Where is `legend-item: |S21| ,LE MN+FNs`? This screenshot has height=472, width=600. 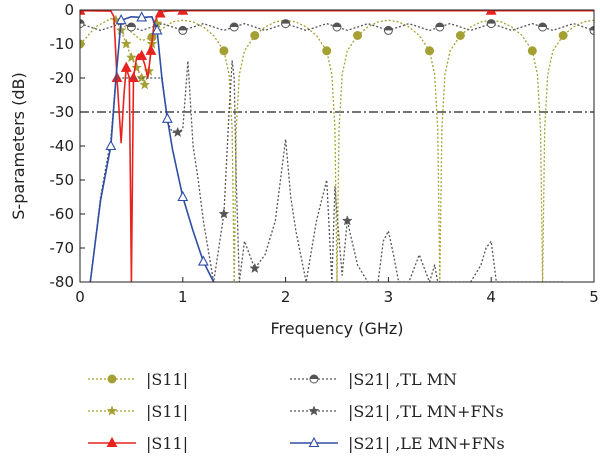
legend-item: |S21| ,LE MN+FNs is located at coordinates (397, 443).